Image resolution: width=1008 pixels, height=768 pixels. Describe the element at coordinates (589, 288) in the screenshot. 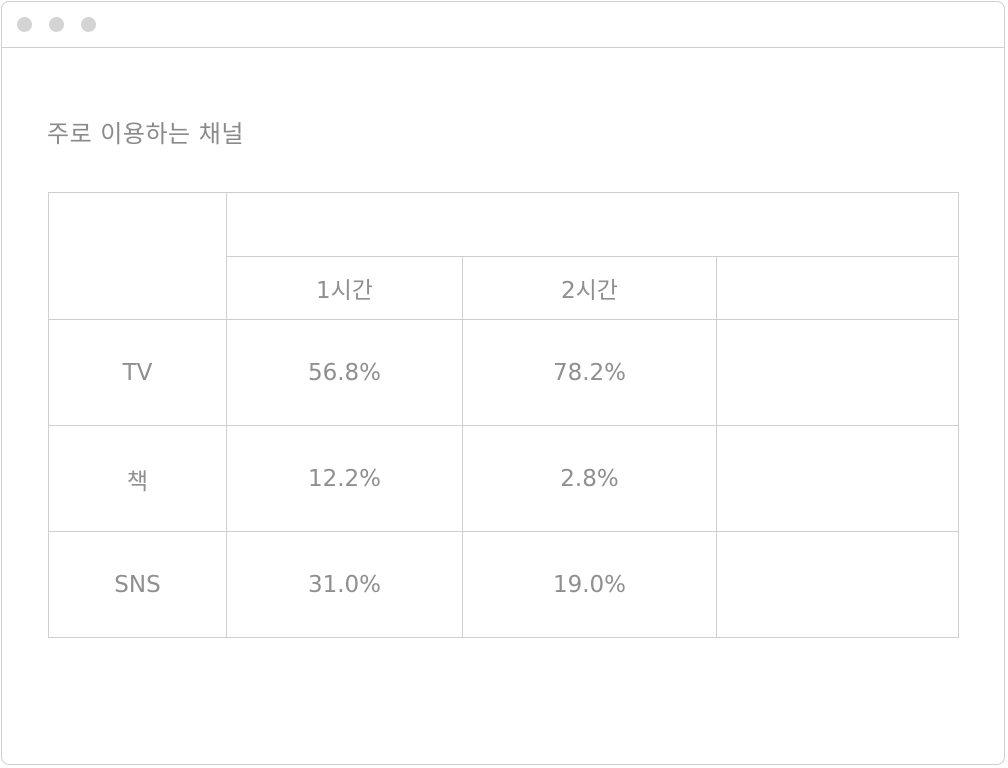

I see `column-header-2h: 2시간` at that location.